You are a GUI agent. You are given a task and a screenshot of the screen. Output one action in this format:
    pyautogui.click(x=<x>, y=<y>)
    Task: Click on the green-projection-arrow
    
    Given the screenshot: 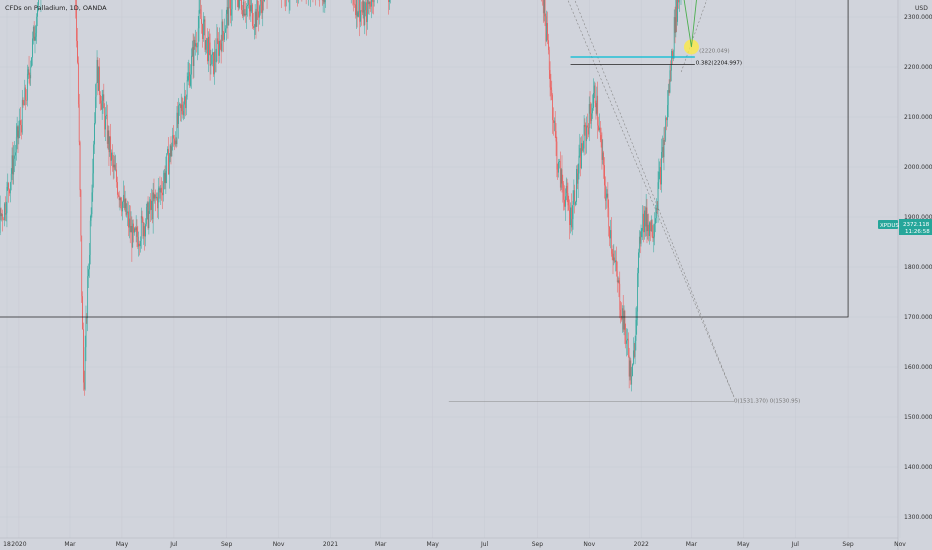 What is the action you would take?
    pyautogui.click(x=698, y=24)
    